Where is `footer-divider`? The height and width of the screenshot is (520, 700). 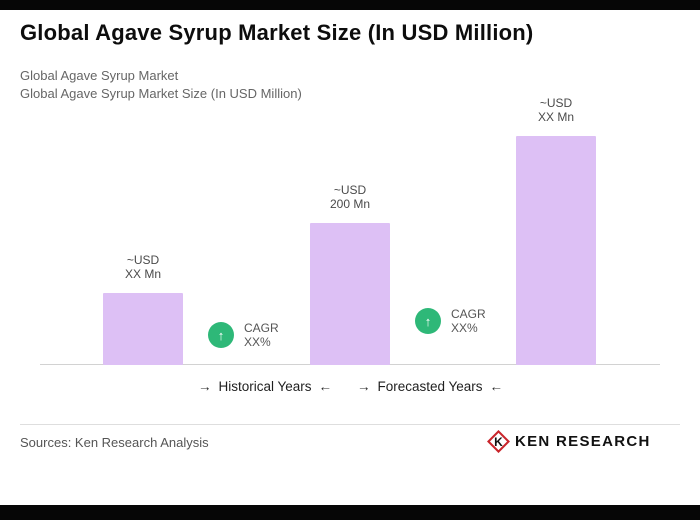
footer-divider is located at coordinates (350, 424).